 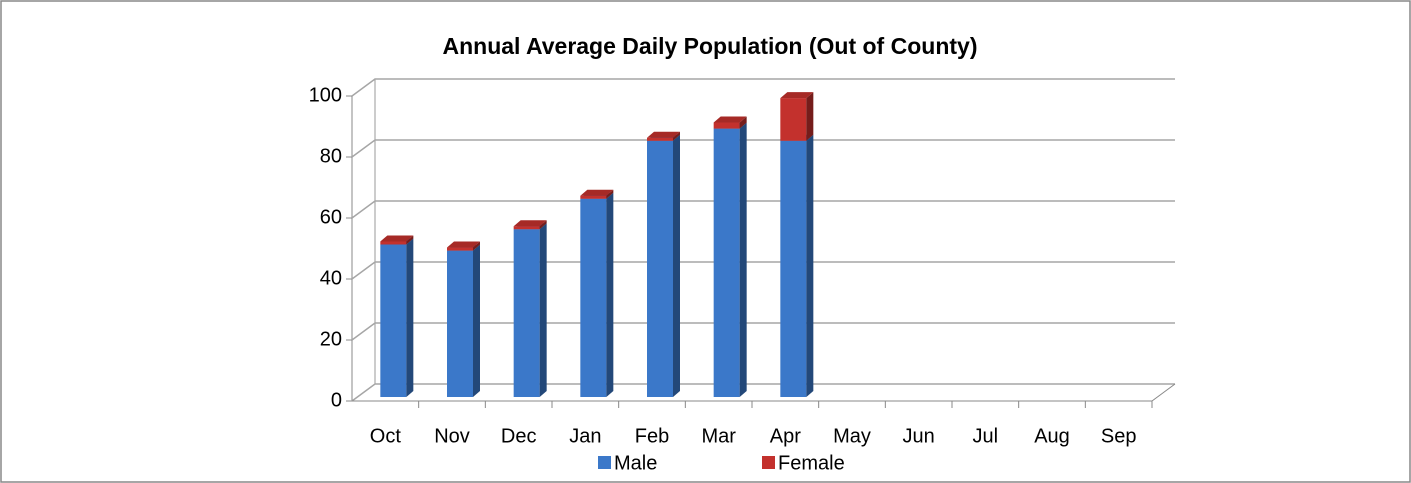 What do you see at coordinates (652, 436) in the screenshot?
I see `x-tick-label: Feb` at bounding box center [652, 436].